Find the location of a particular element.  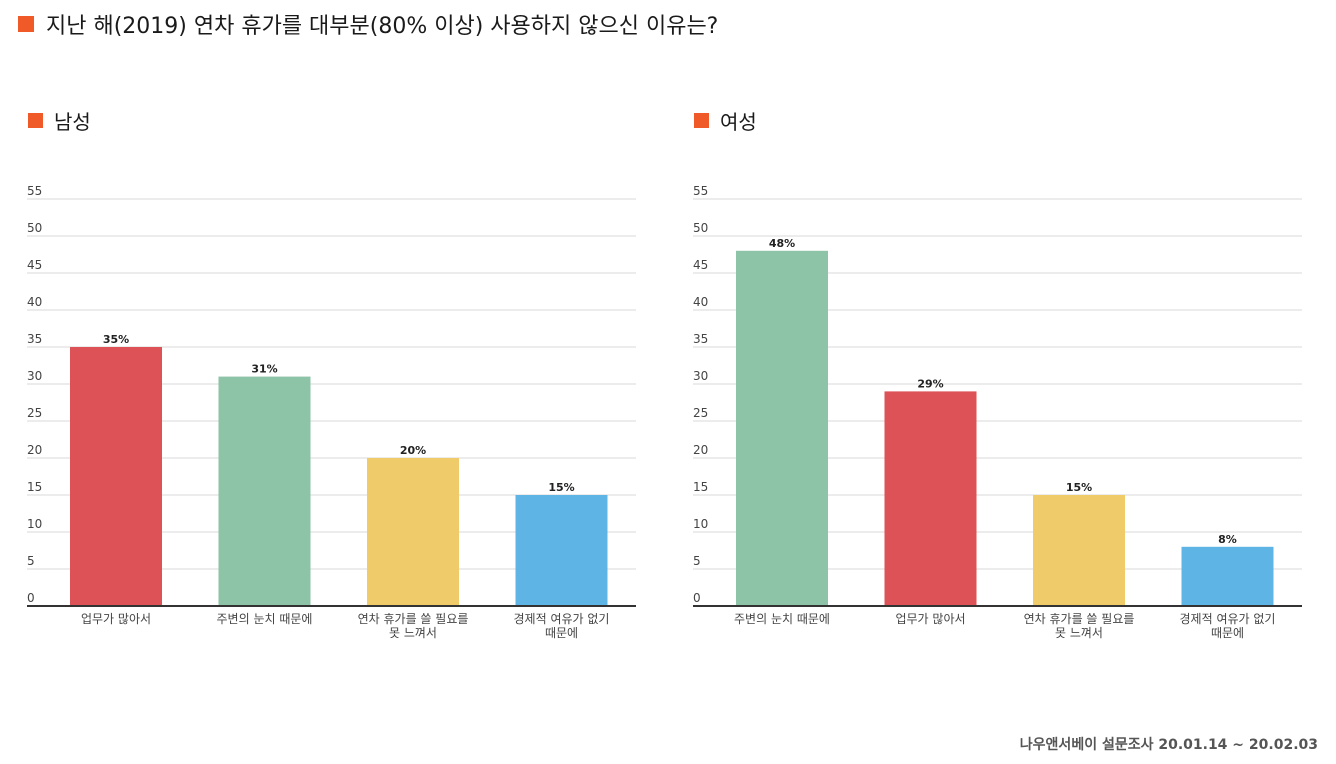

male-y-tick-label: 10 is located at coordinates (34, 524).